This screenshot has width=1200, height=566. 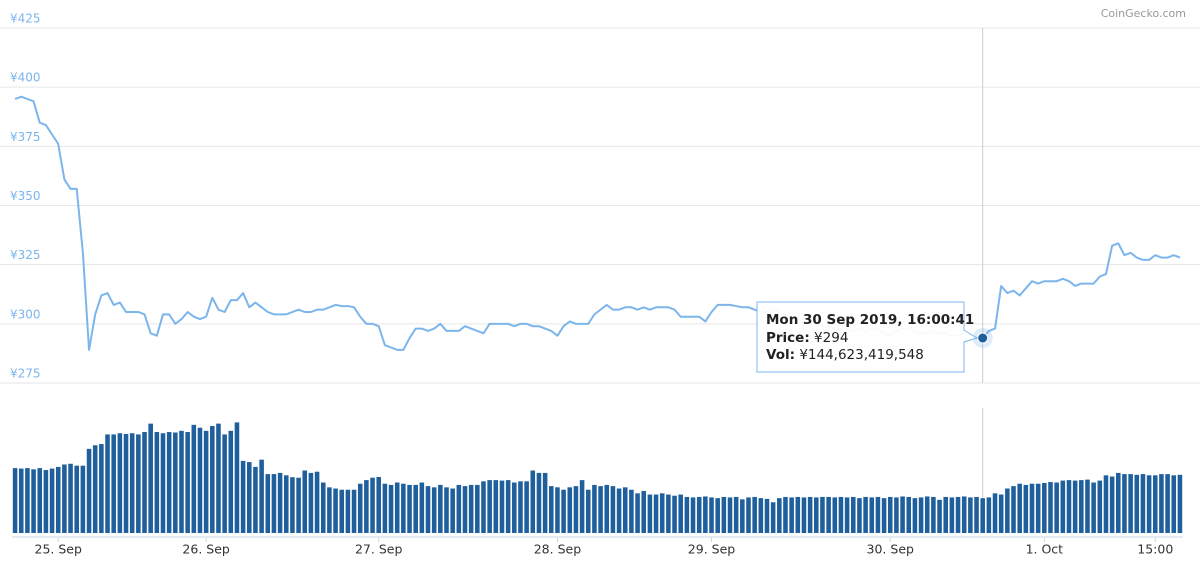 What do you see at coordinates (205, 549) in the screenshot?
I see `x-tick-label: 26. Sep` at bounding box center [205, 549].